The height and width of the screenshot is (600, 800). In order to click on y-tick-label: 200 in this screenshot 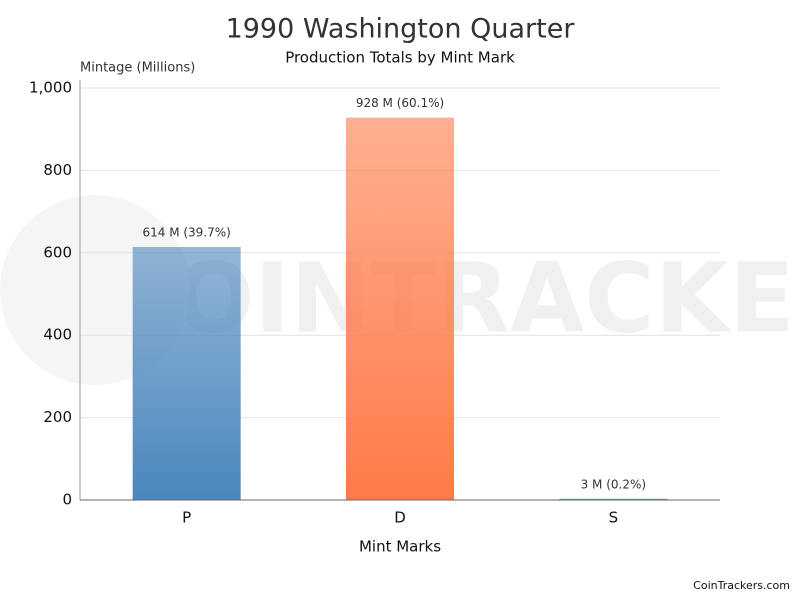, I will do `click(57, 417)`.